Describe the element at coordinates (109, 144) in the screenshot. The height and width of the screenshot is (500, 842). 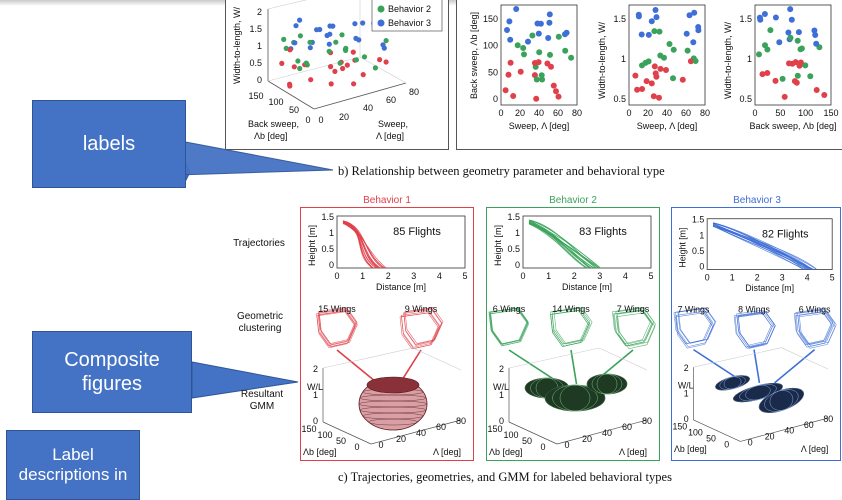
I see `labels-callout-box: labels` at that location.